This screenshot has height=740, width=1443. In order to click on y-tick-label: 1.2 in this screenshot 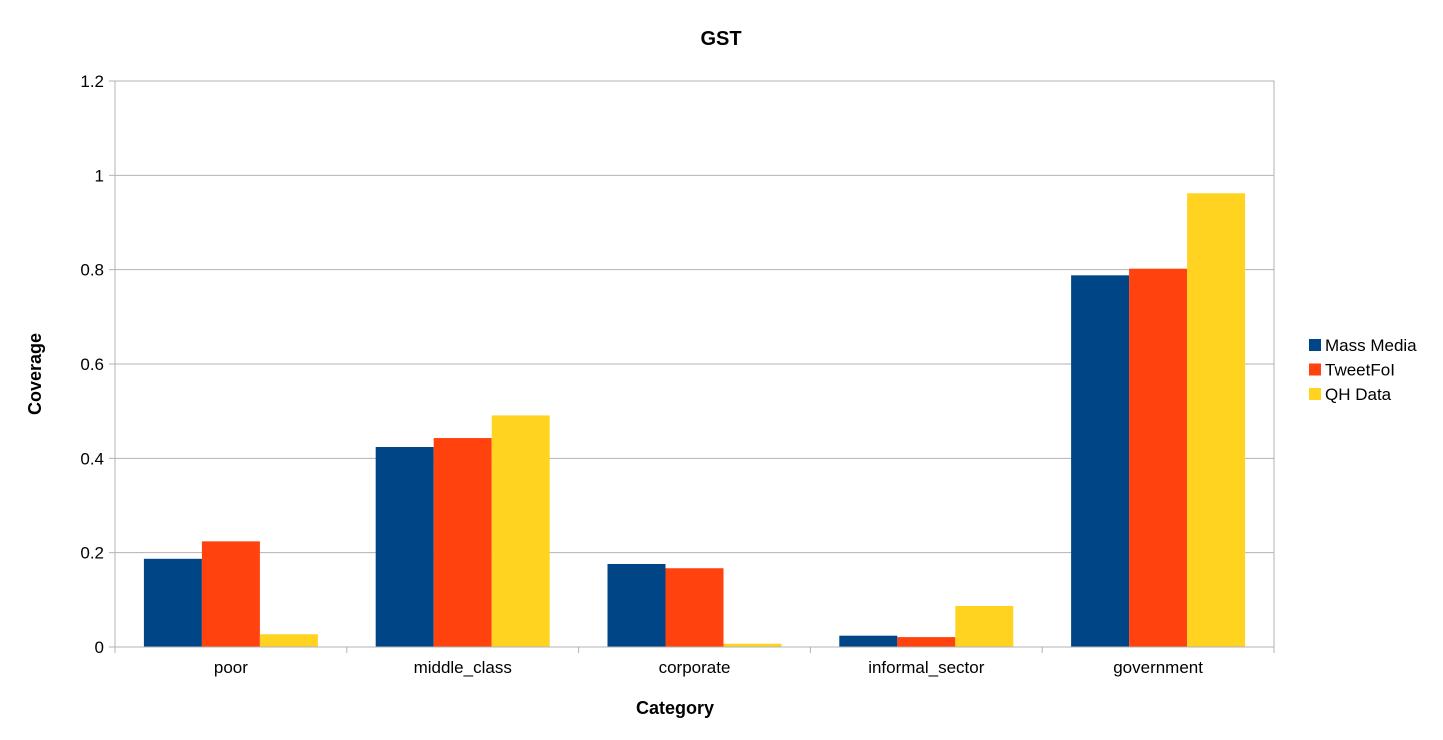, I will do `click(92, 81)`.